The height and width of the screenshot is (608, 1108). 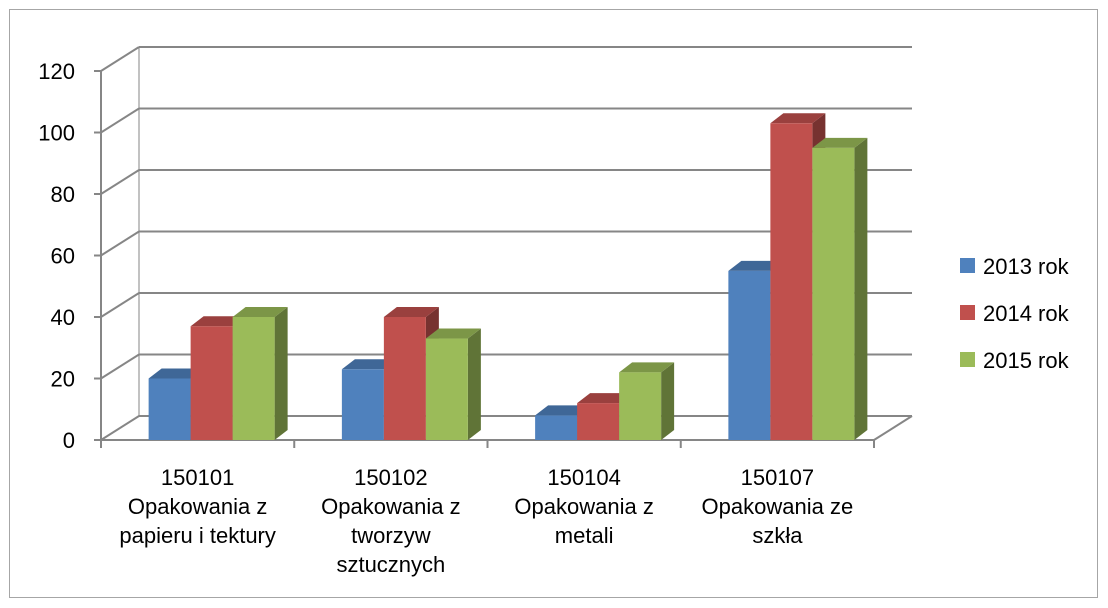 What do you see at coordinates (777, 477) in the screenshot?
I see `x-category-label-line: 150107` at bounding box center [777, 477].